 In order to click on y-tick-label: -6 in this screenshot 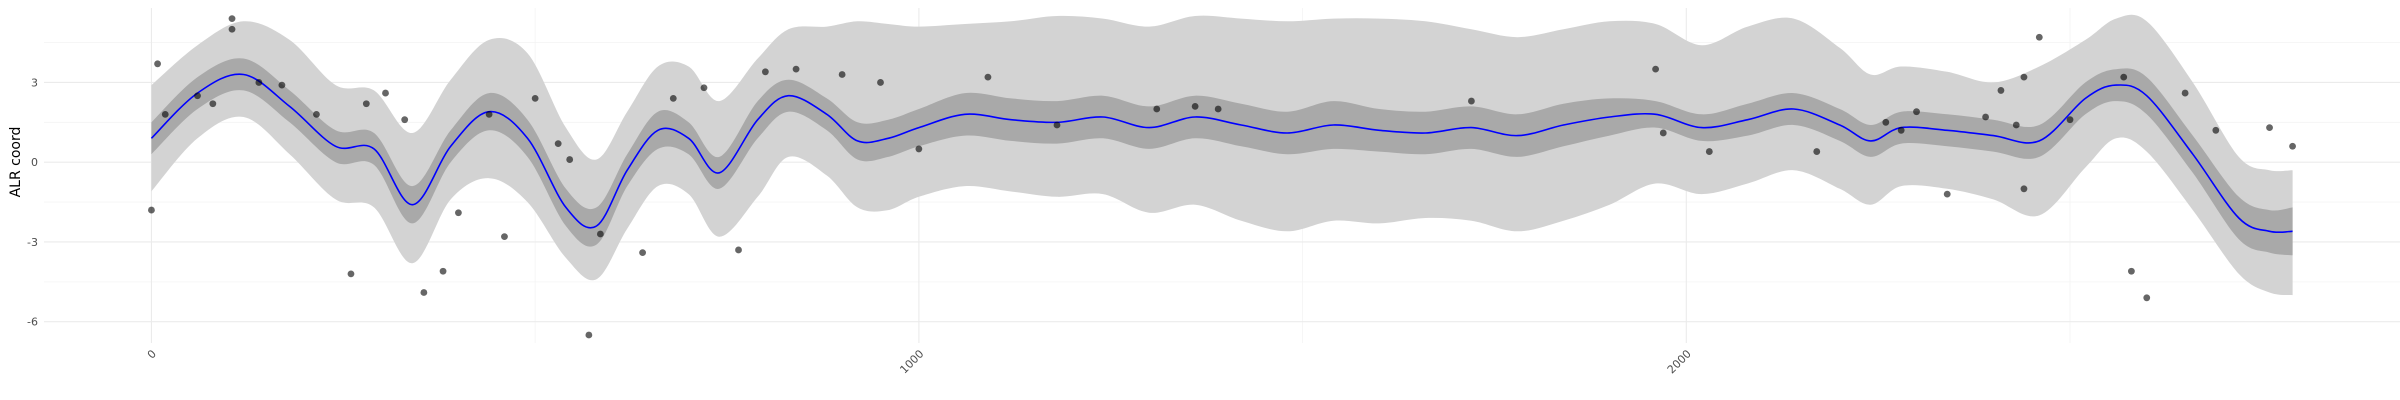, I will do `click(32, 322)`.